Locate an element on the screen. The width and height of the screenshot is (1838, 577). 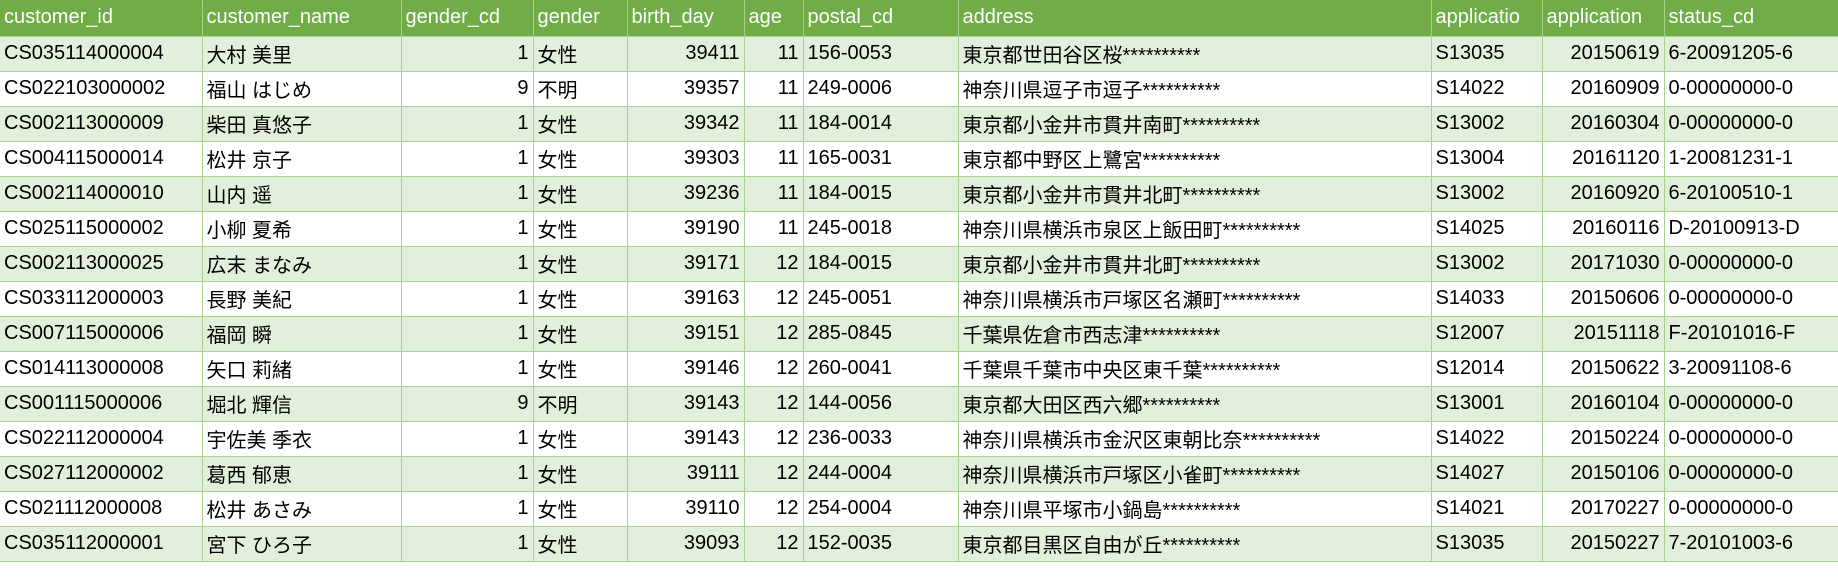
cell-customer-name: 宇佐美 季衣 is located at coordinates (302, 439).